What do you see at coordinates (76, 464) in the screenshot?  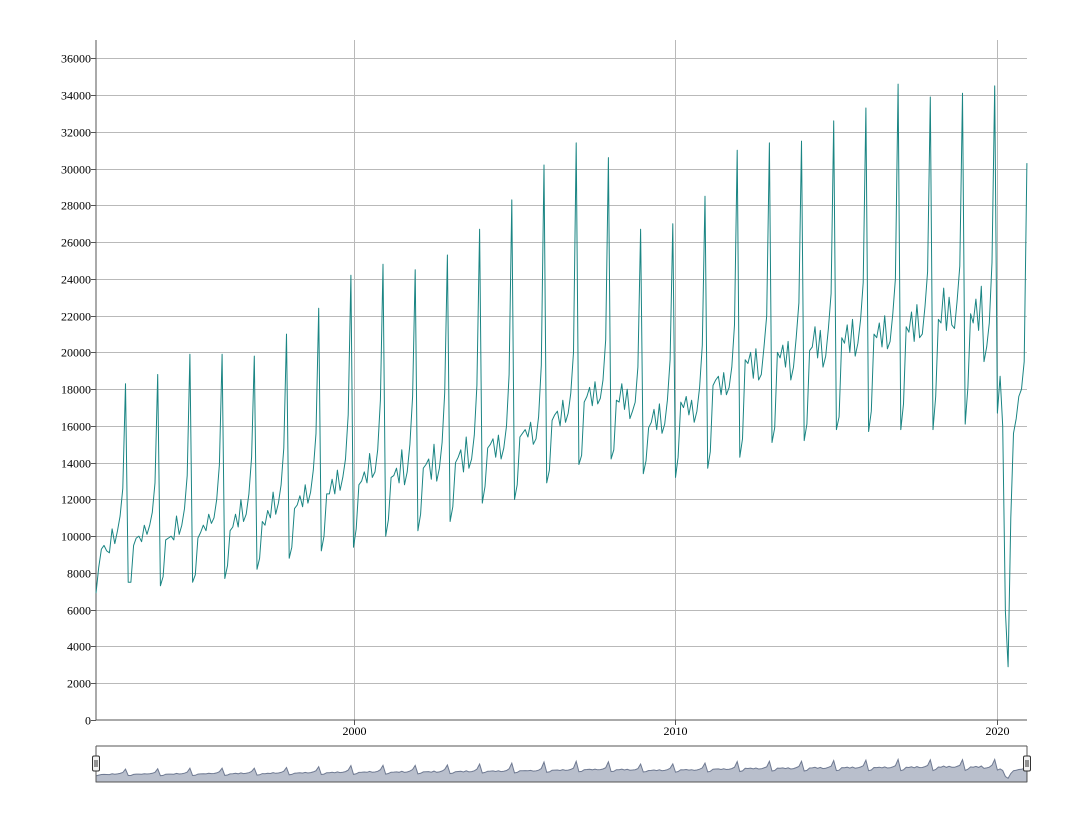 I see `y-tick-label: 14000` at bounding box center [76, 464].